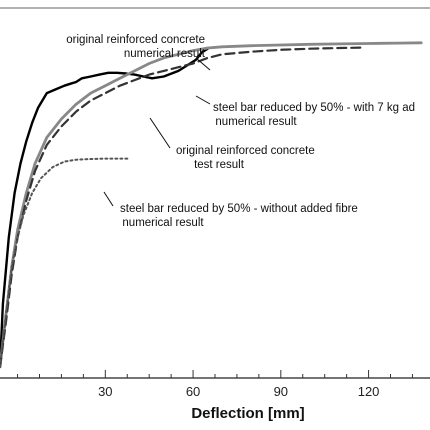 The image size is (430, 430). What do you see at coordinates (105, 391) in the screenshot?
I see `x-tick-label: 30` at bounding box center [105, 391].